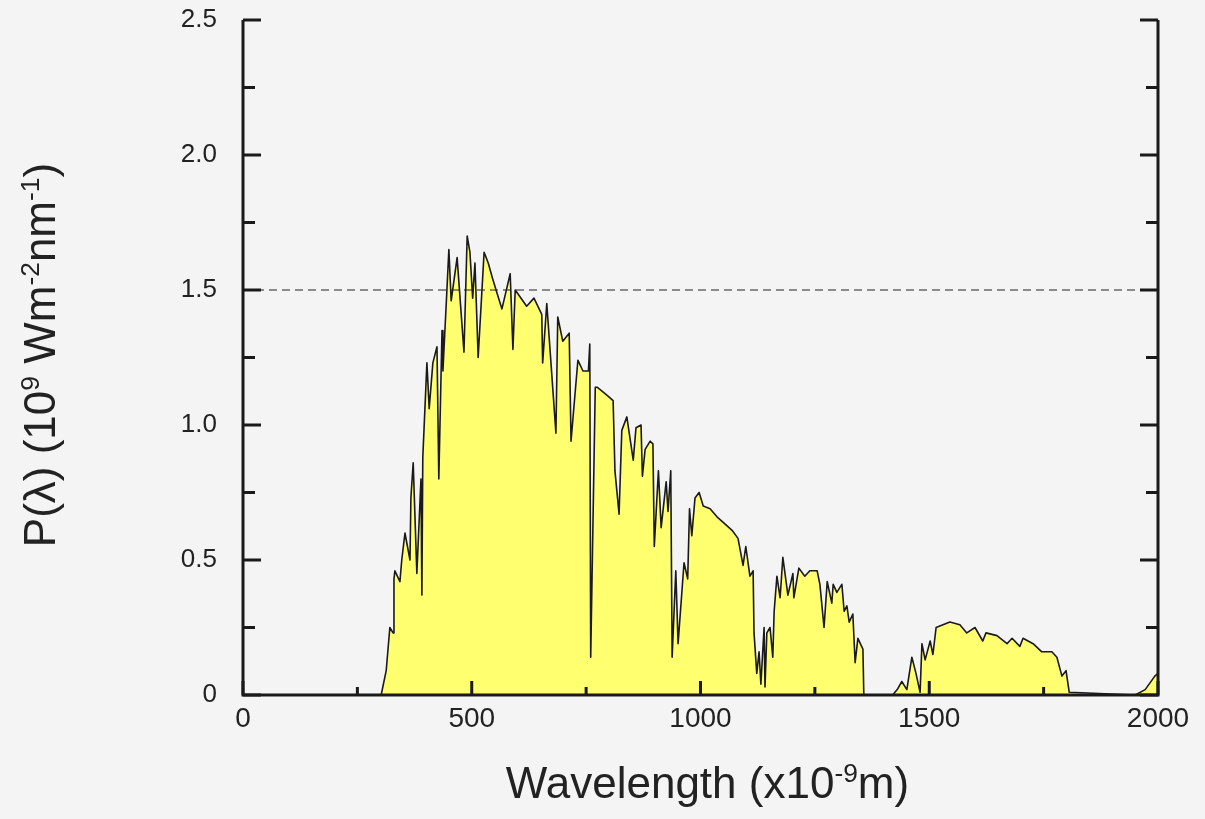  I want to click on x-tick-label: 0, so click(243, 717).